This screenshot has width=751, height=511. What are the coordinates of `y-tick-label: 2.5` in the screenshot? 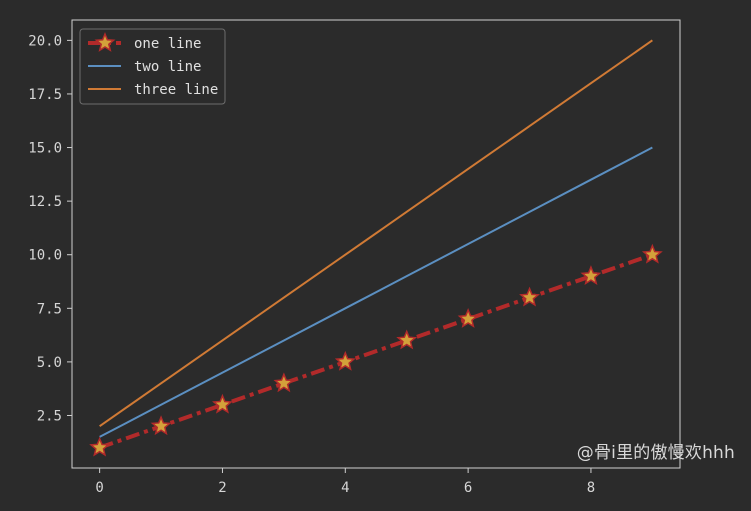 It's located at (49, 416).